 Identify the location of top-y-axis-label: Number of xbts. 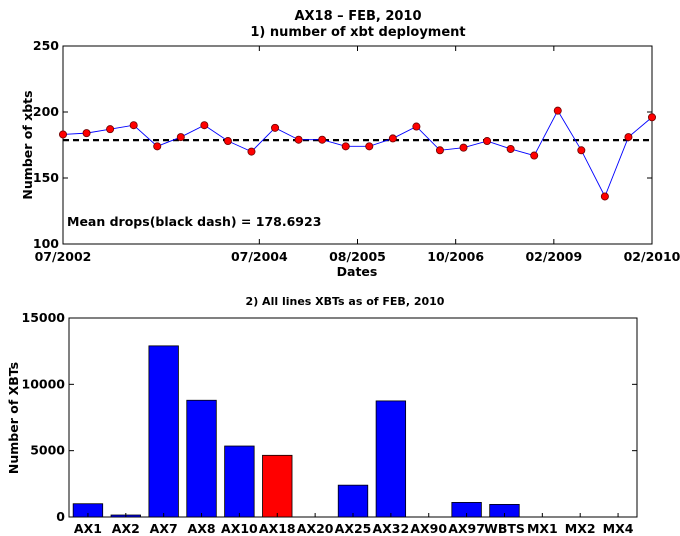
(27, 144).